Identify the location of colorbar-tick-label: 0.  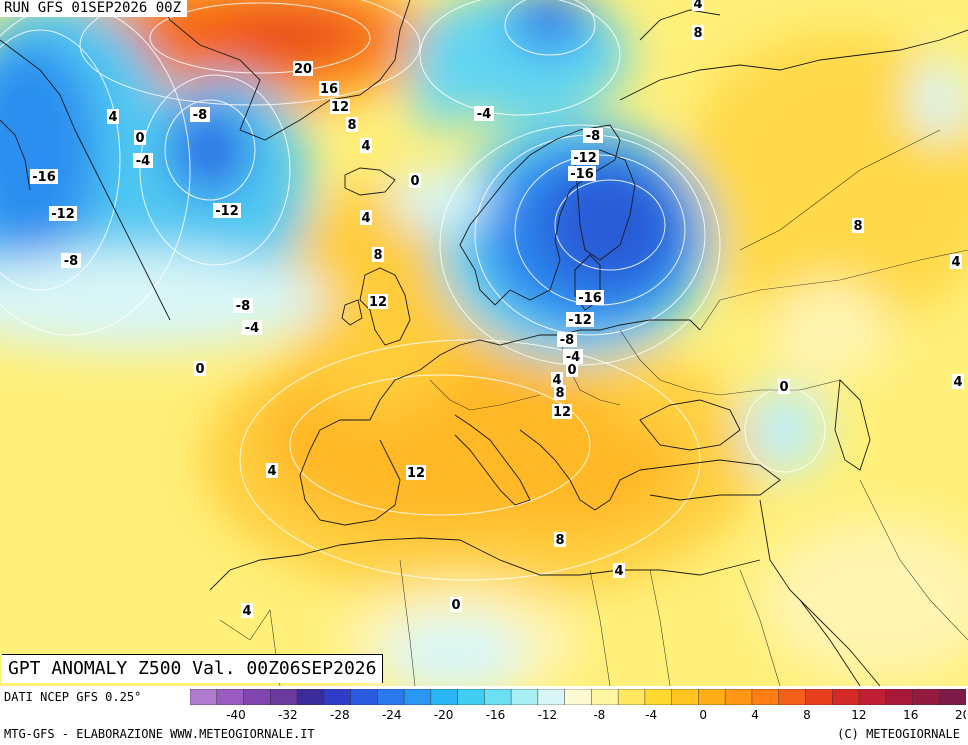
(703, 715).